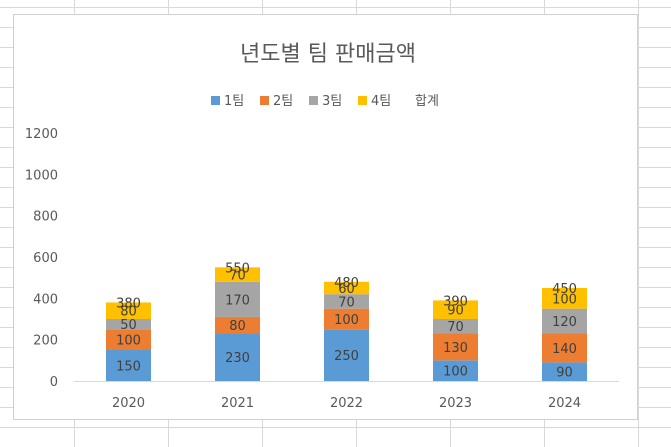 Image resolution: width=671 pixels, height=447 pixels. What do you see at coordinates (237, 268) in the screenshot?
I see `total-label-2021: 550` at bounding box center [237, 268].